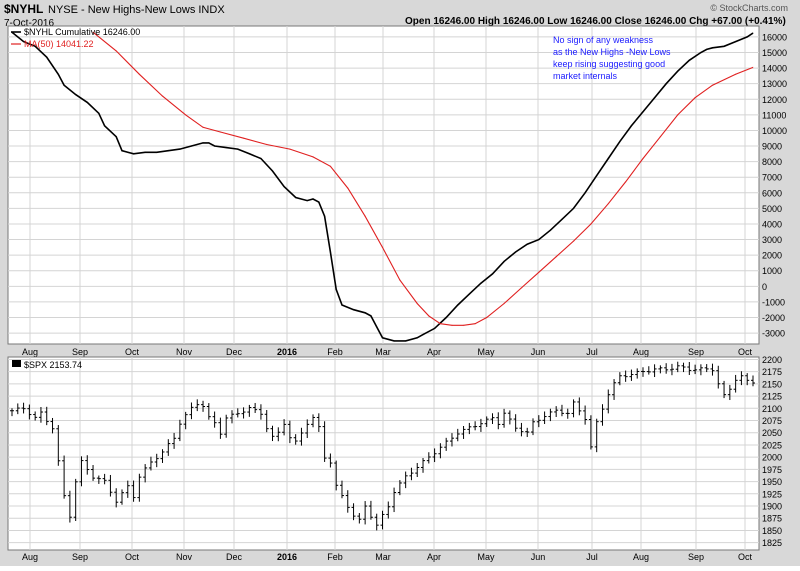 The width and height of the screenshot is (800, 571). Describe the element at coordinates (538, 352) in the screenshot. I see `nyhl-x-tick-label: Jun` at that location.